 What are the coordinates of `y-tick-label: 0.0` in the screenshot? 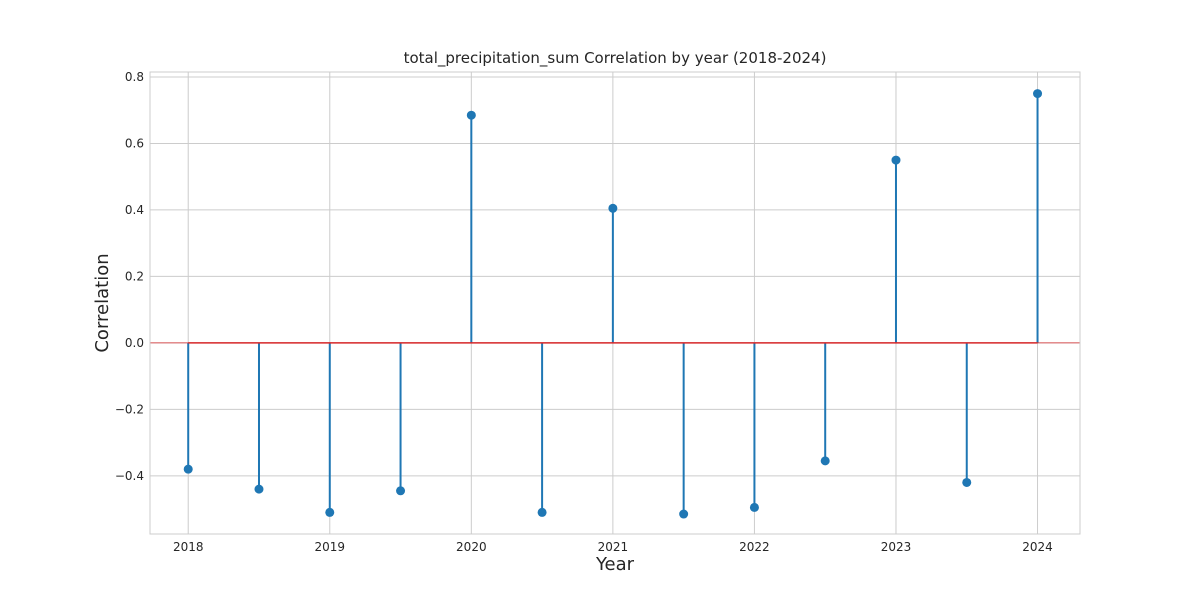 It's located at (134, 343).